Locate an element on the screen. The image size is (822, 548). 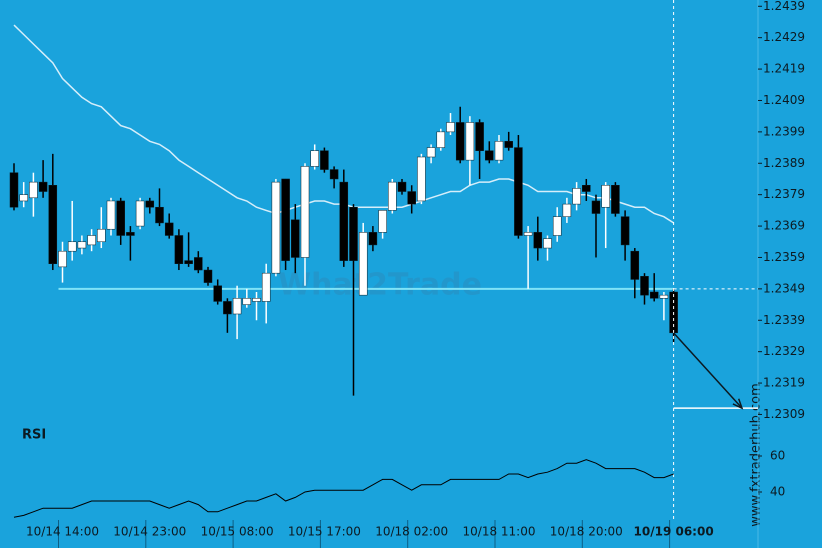
rsi-label: RSI is located at coordinates (34, 435).